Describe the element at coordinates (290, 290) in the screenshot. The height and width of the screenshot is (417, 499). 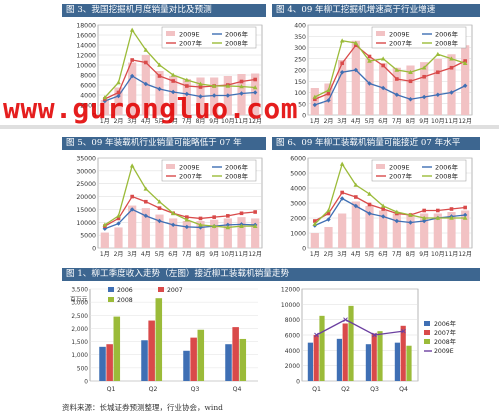
I see `y-tick-label: 12000` at that location.